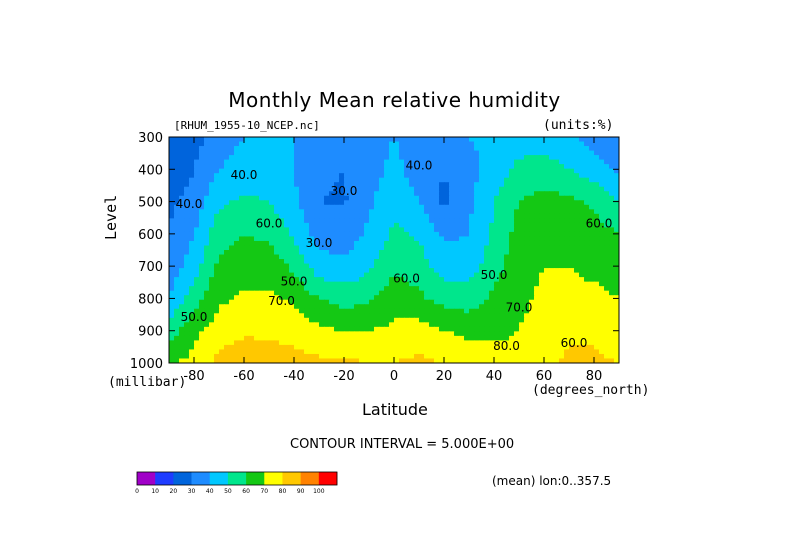 The height and width of the screenshot is (558, 789). I want to click on contour-label: 40.0, so click(244, 175).